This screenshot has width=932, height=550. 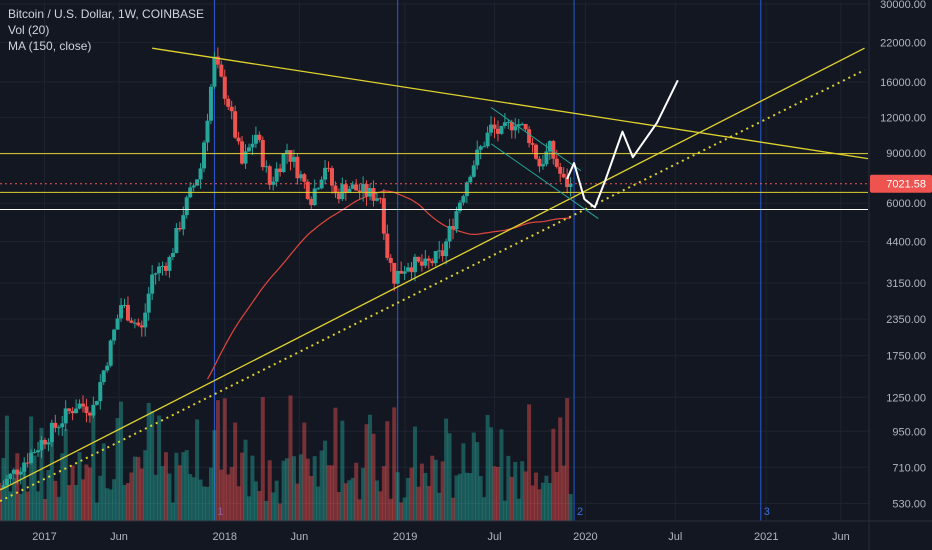 I want to click on cycle-marker-label: 1, so click(x=220, y=512).